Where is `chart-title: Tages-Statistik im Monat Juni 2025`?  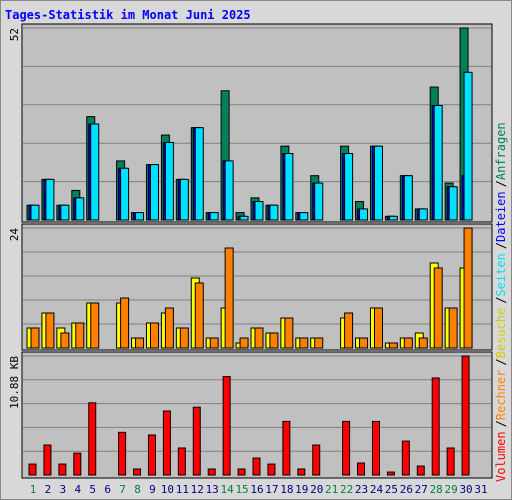
chart-title: Tages-Statistik im Monat Juni 2025 is located at coordinates (128, 15).